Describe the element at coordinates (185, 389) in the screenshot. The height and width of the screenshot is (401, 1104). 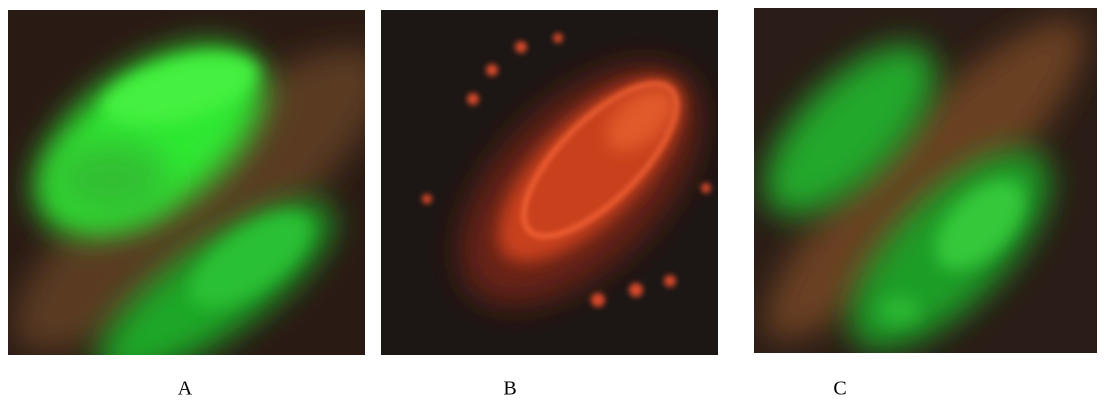
I see `panel-label: A` at that location.